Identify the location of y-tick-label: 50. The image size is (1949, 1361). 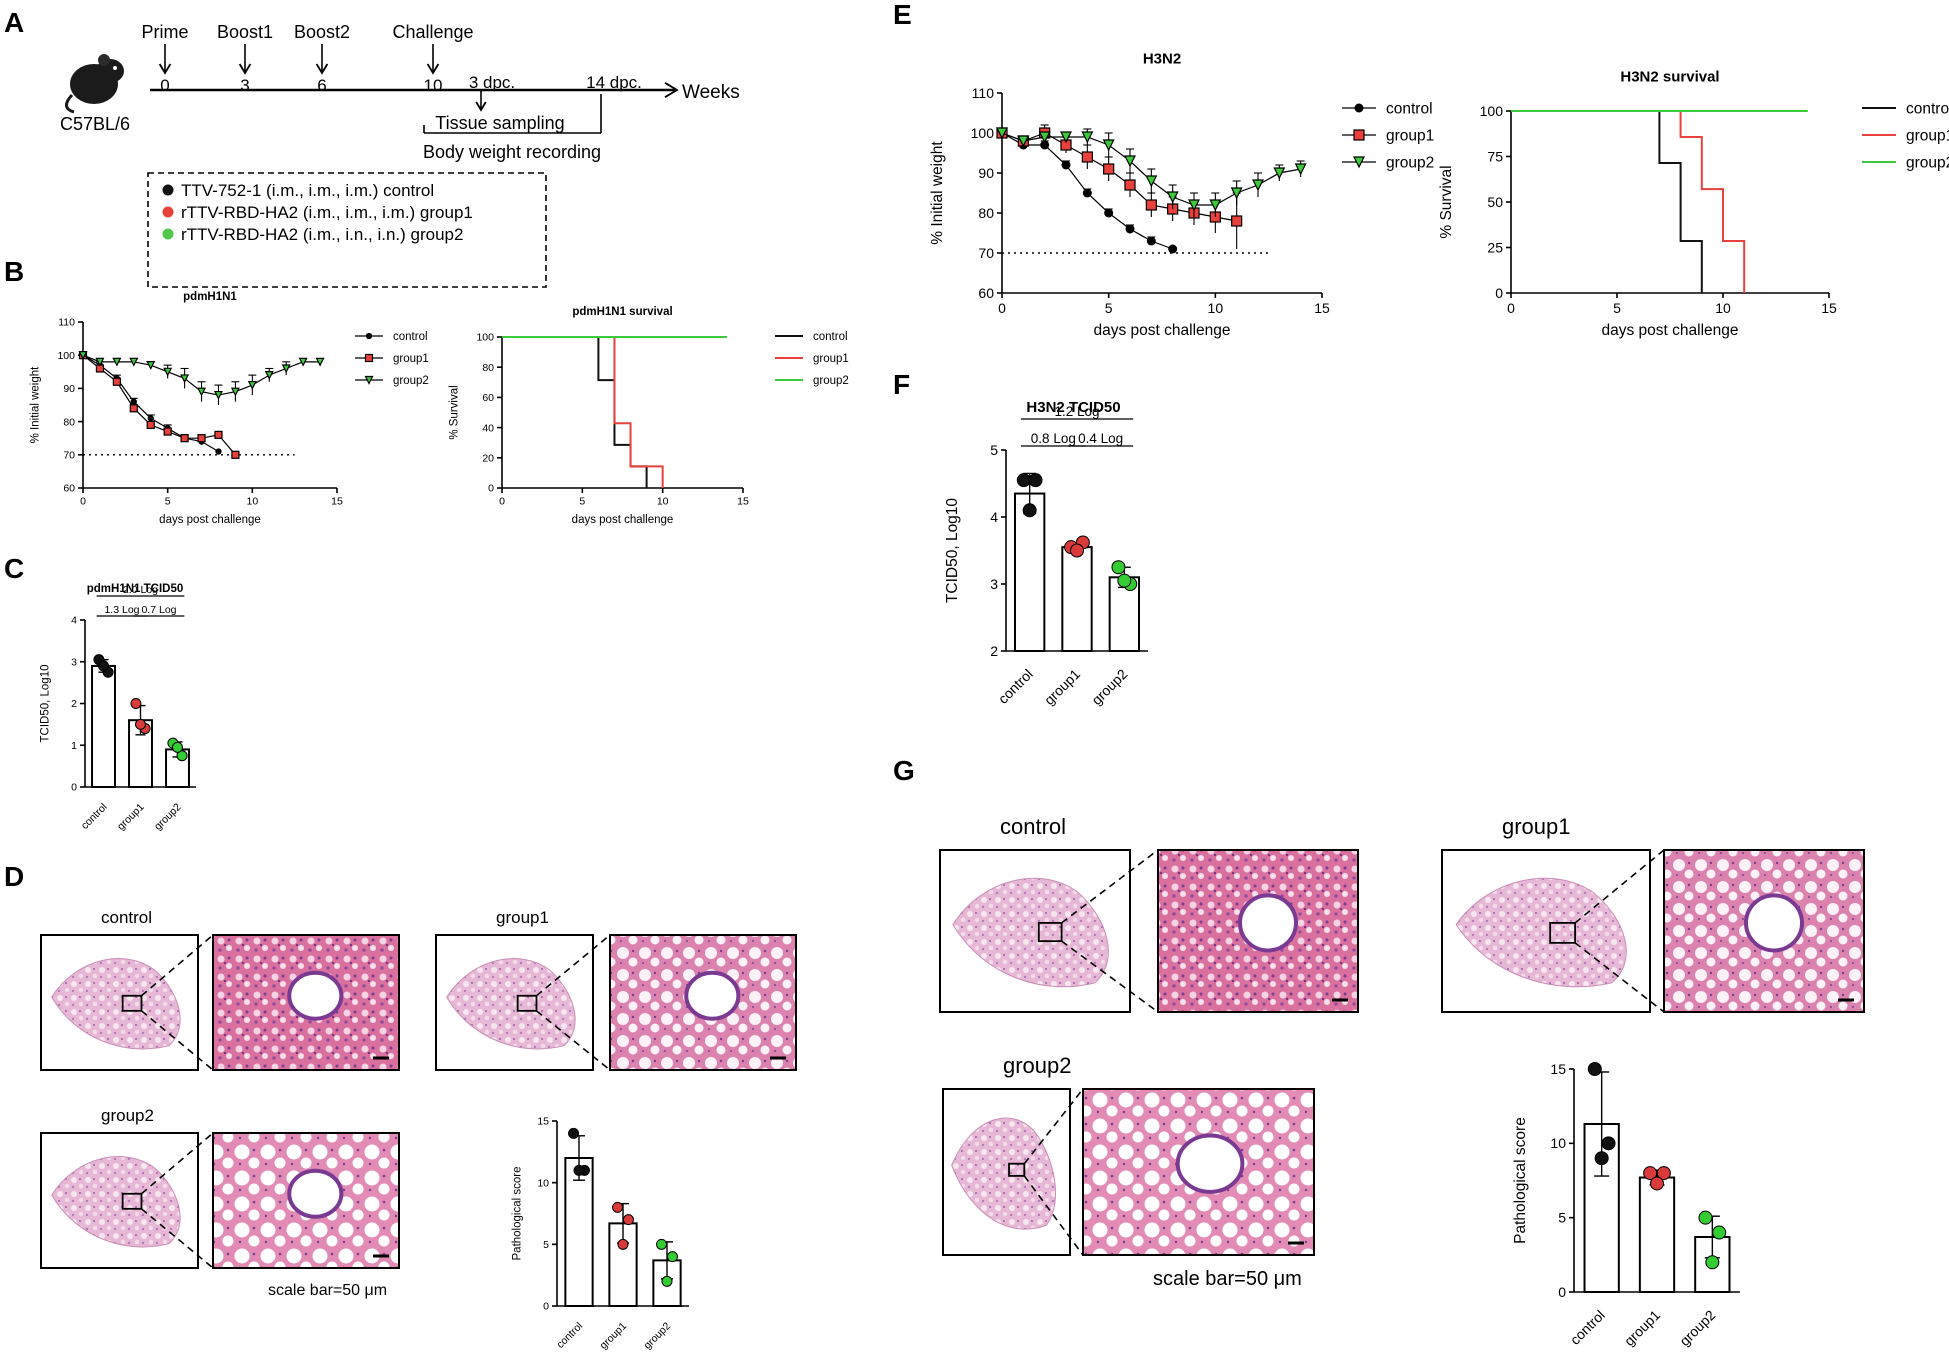
(1495, 202).